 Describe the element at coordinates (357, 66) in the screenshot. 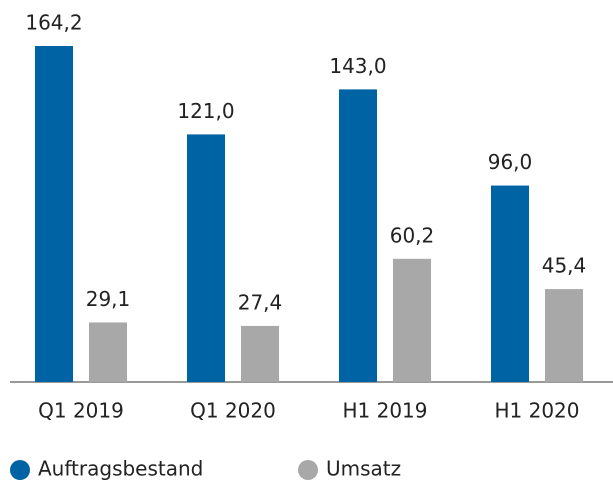

I see `data-label: 143,0` at that location.